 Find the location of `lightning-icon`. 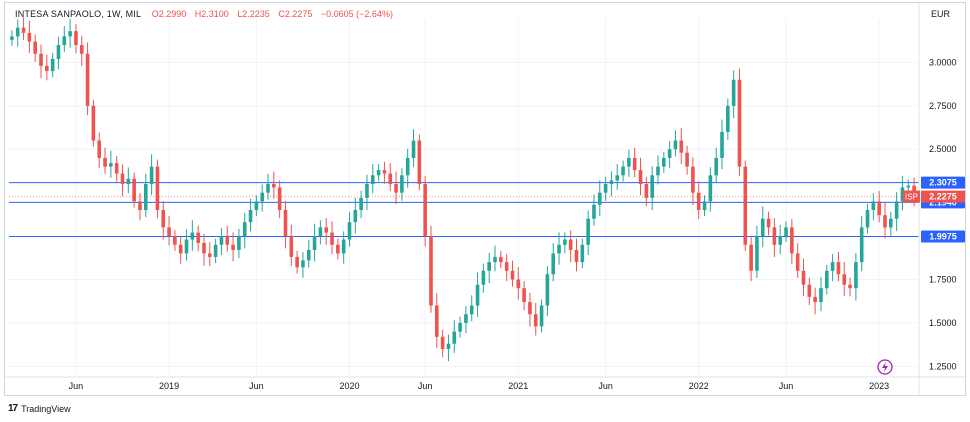

lightning-icon is located at coordinates (885, 367).